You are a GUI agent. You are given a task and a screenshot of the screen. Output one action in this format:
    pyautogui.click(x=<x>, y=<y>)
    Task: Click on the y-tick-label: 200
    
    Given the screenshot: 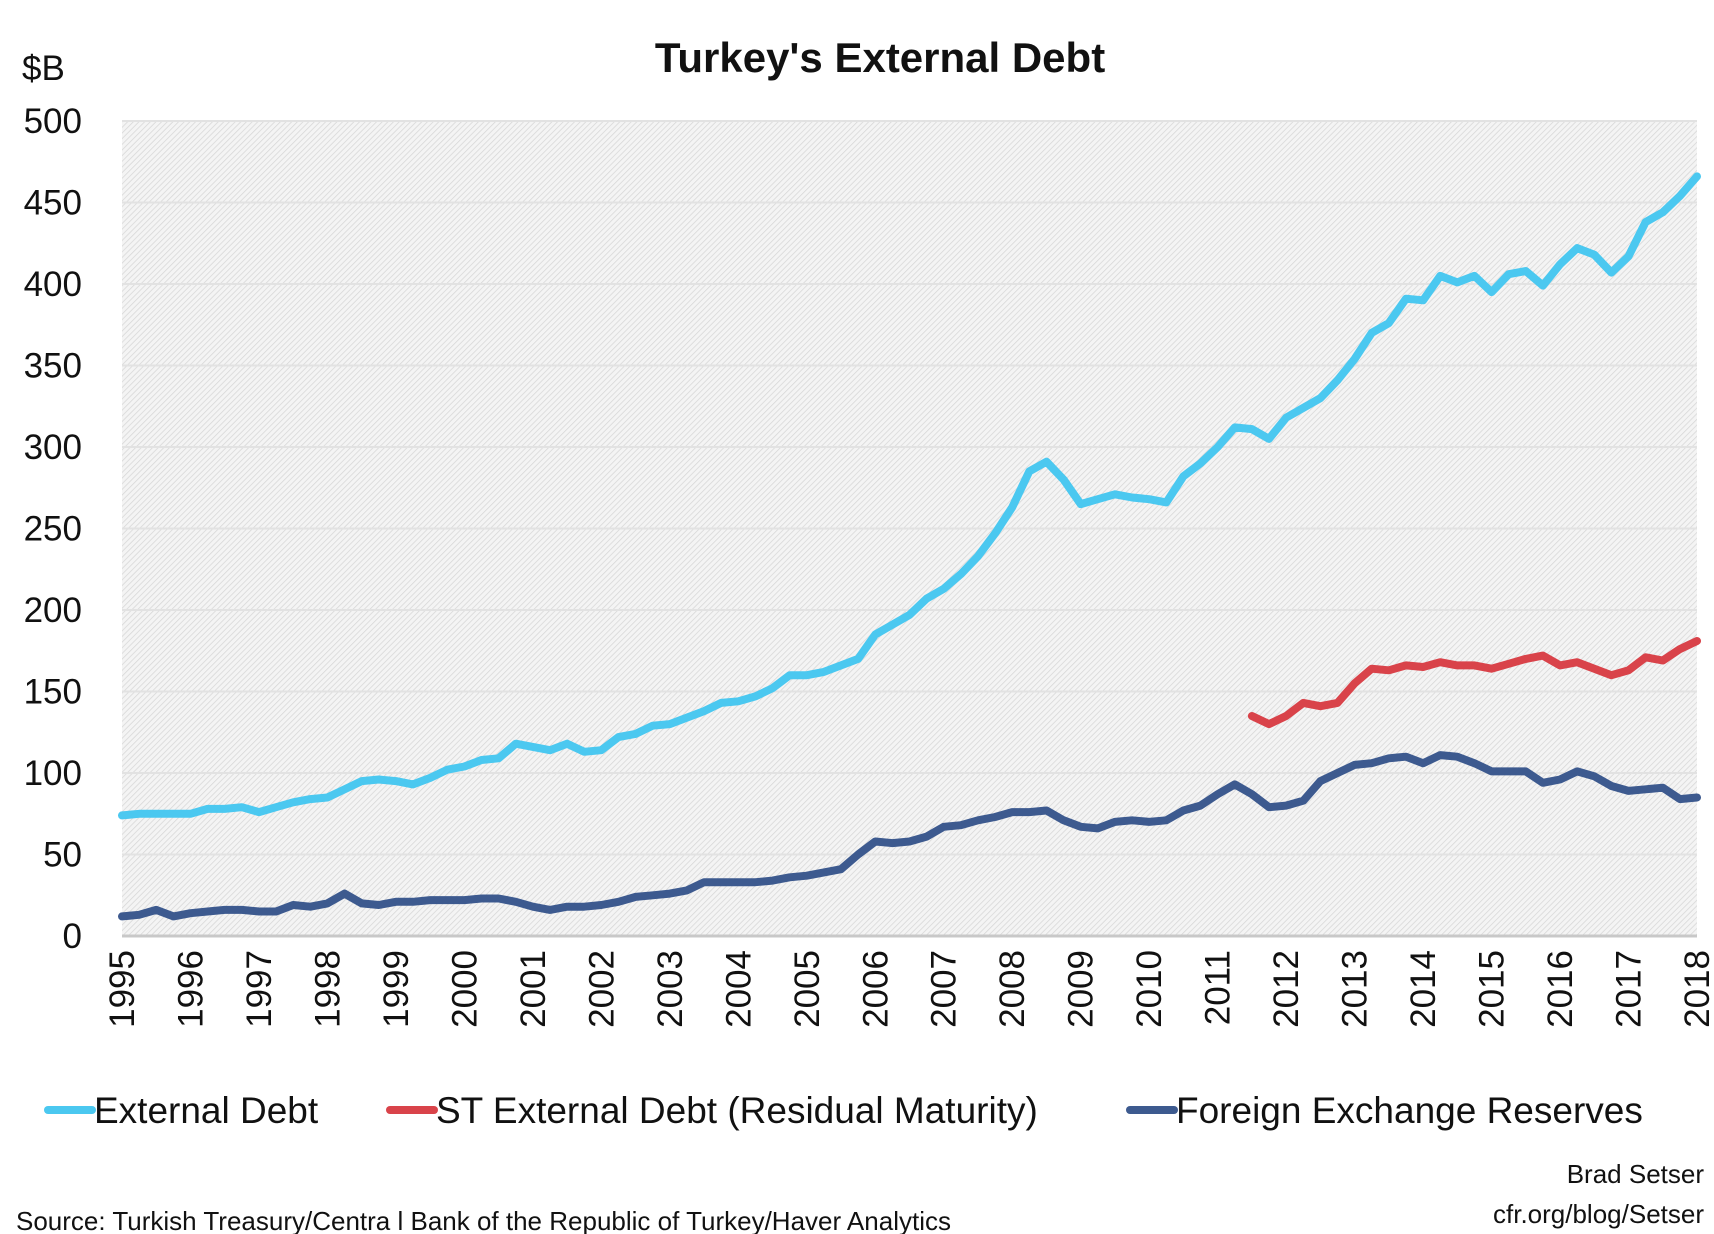 What is the action you would take?
    pyautogui.click(x=53, y=610)
    